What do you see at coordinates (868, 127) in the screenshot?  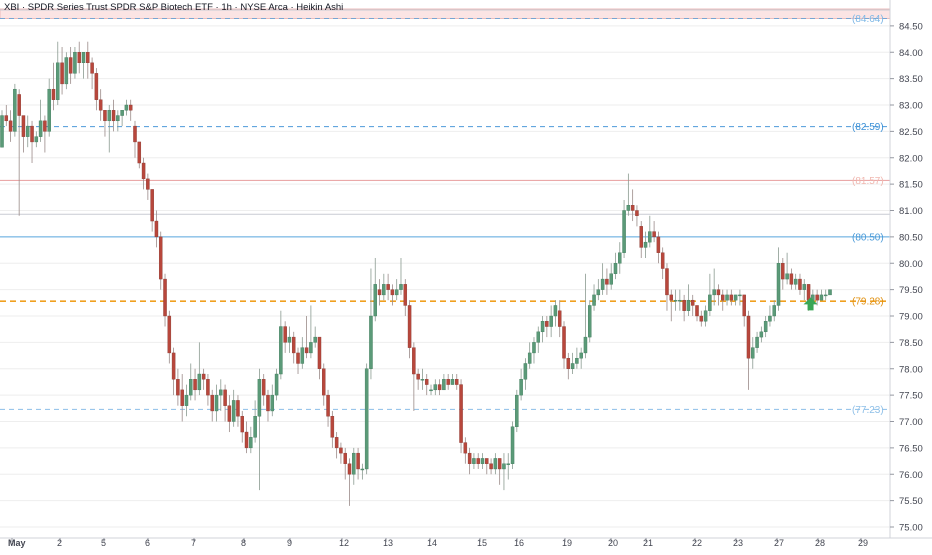 I see `level-label-1: (82.59)` at bounding box center [868, 127].